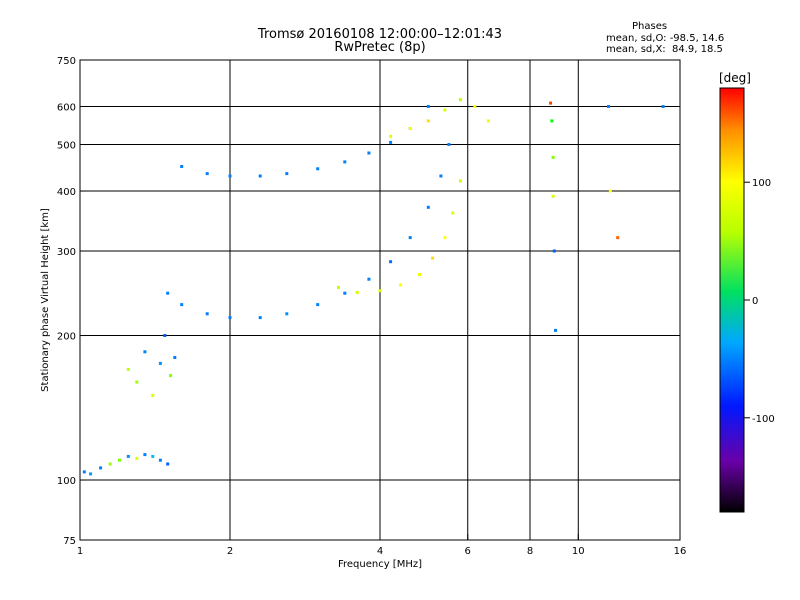  Describe the element at coordinates (664, 49) in the screenshot. I see `phase-stats-x: mean, sd,X: 84.9, 18.5` at that location.